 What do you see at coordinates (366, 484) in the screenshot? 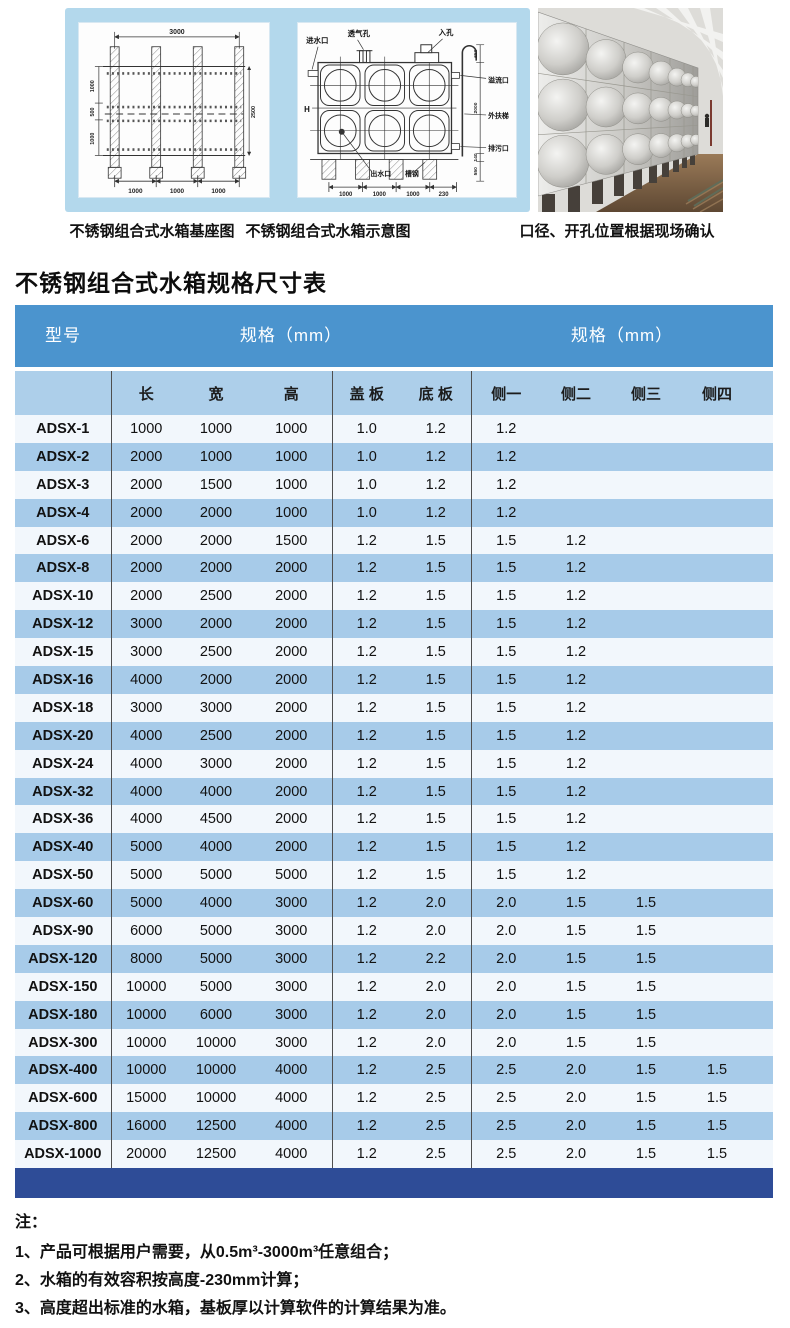
I see `value-cell: 1.0` at bounding box center [366, 484].